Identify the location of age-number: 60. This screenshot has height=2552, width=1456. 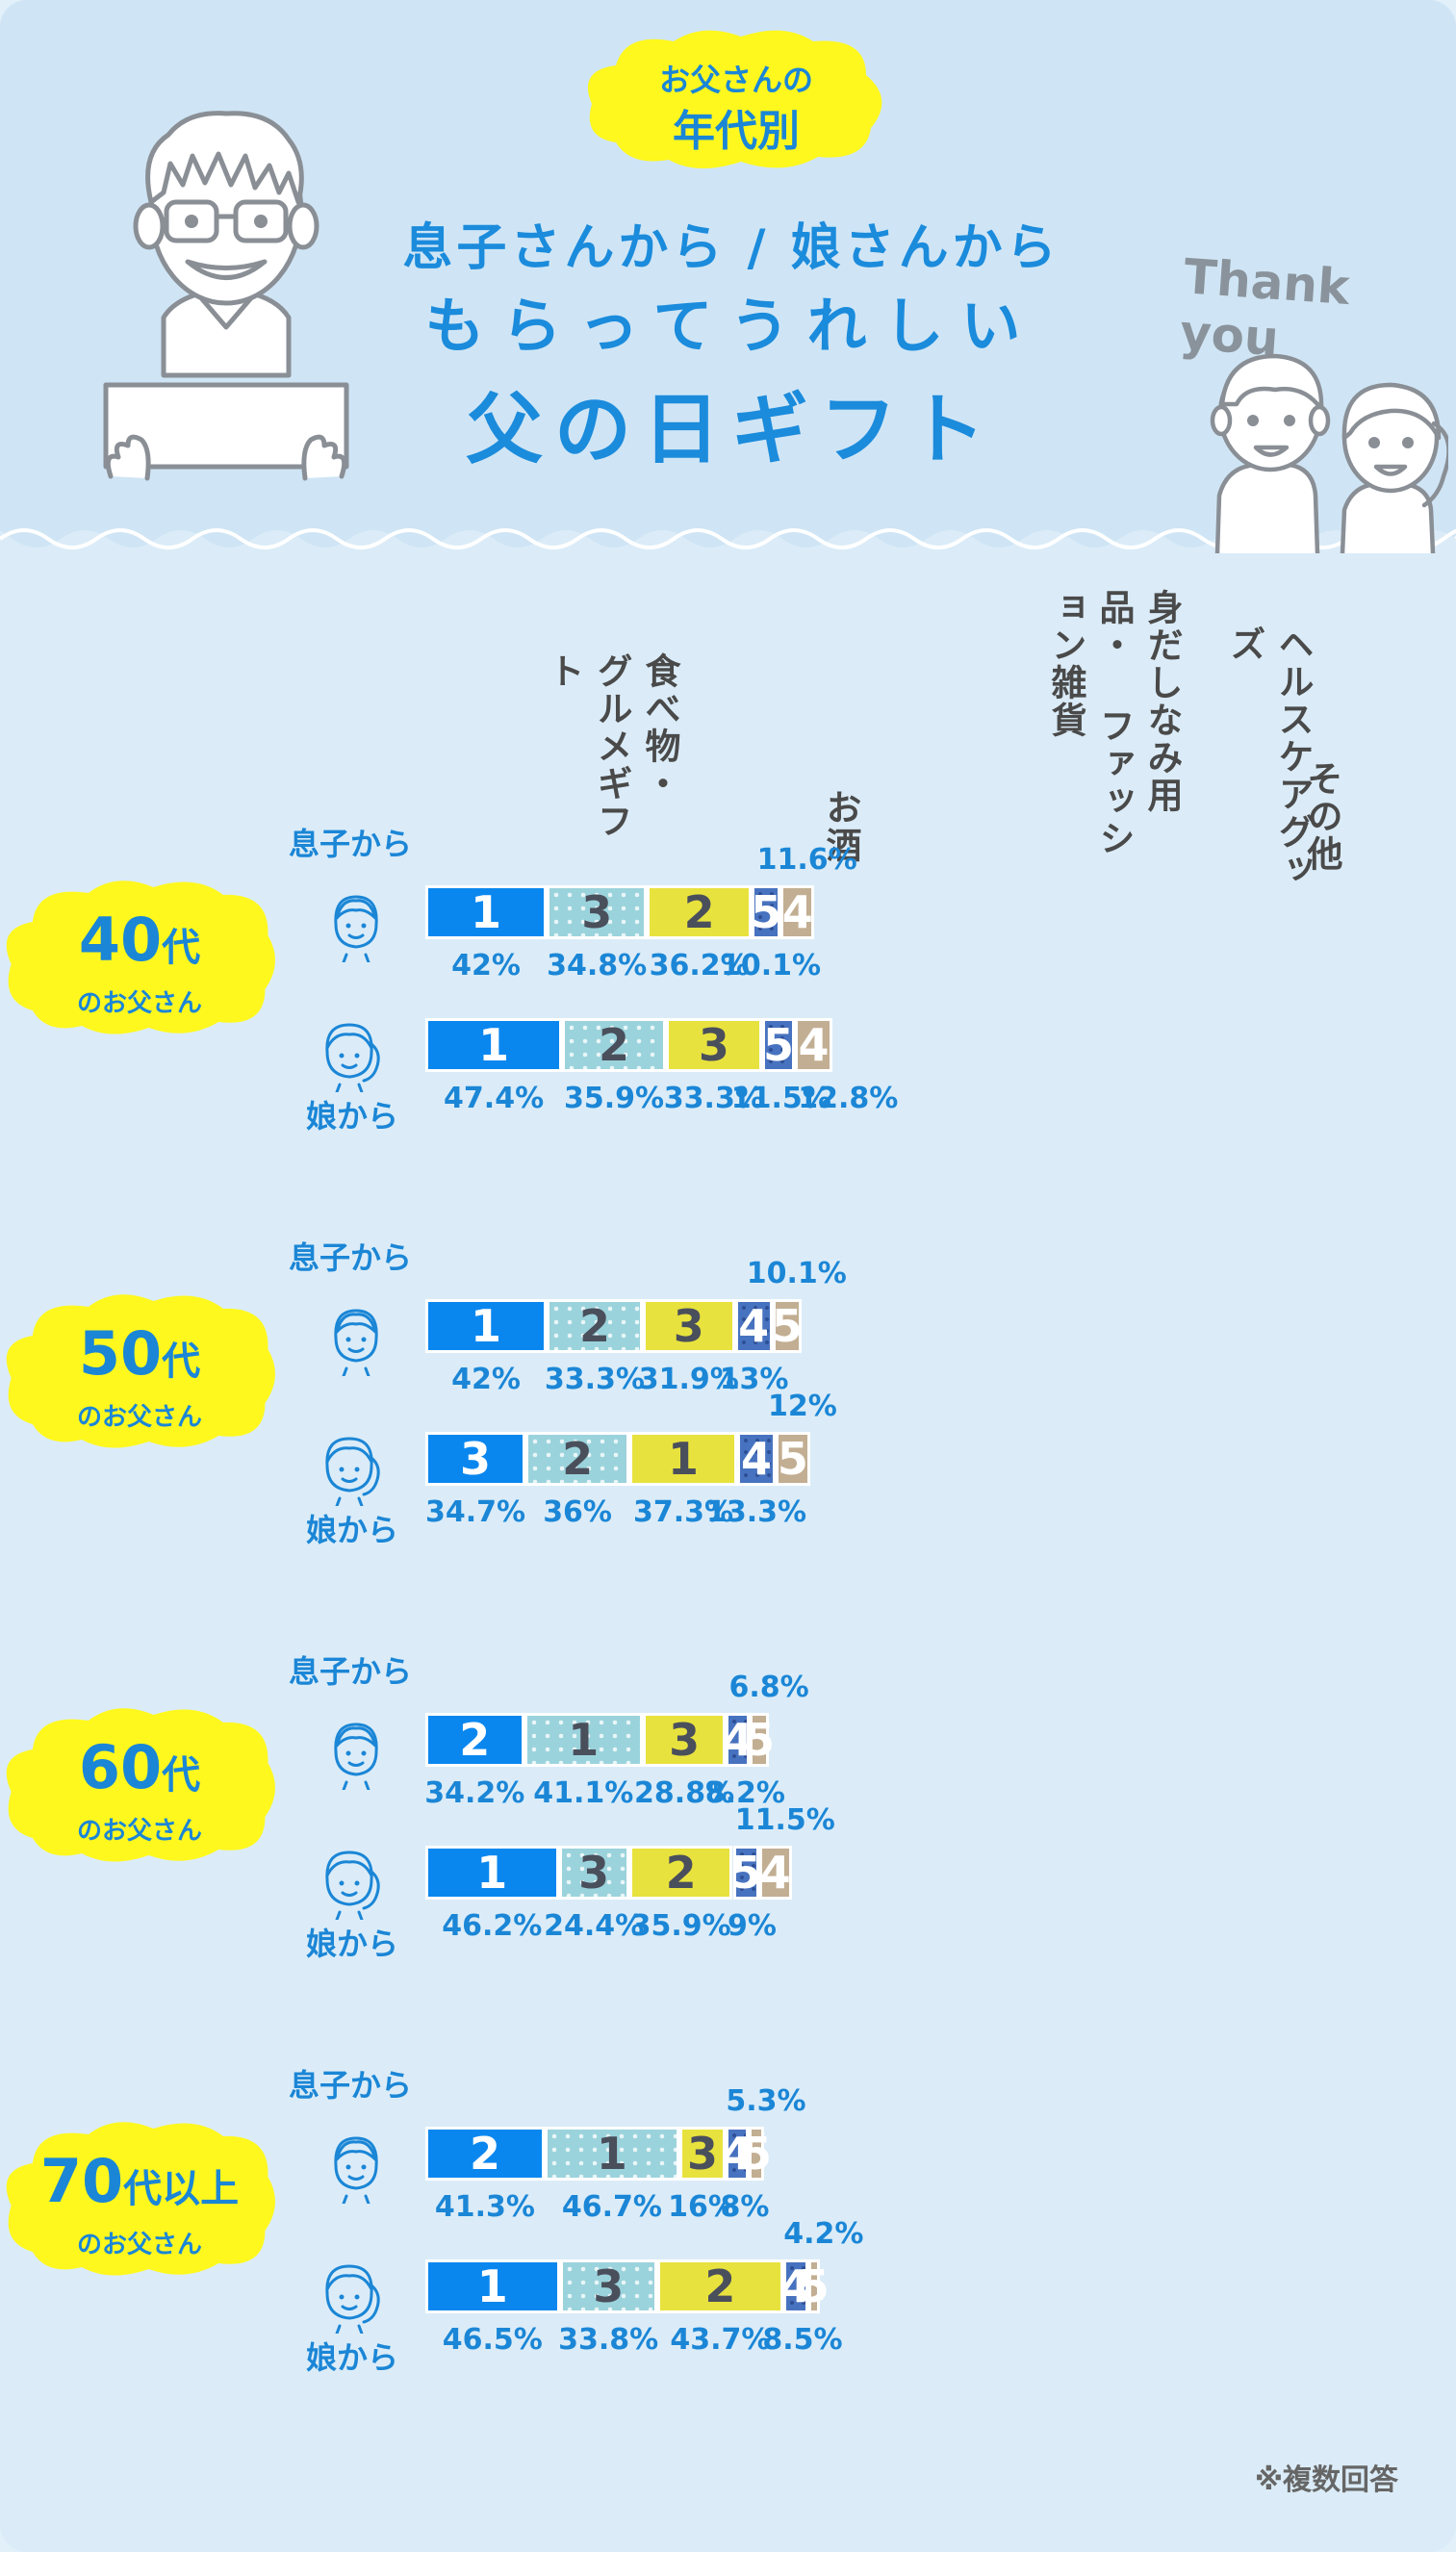
(120, 1767).